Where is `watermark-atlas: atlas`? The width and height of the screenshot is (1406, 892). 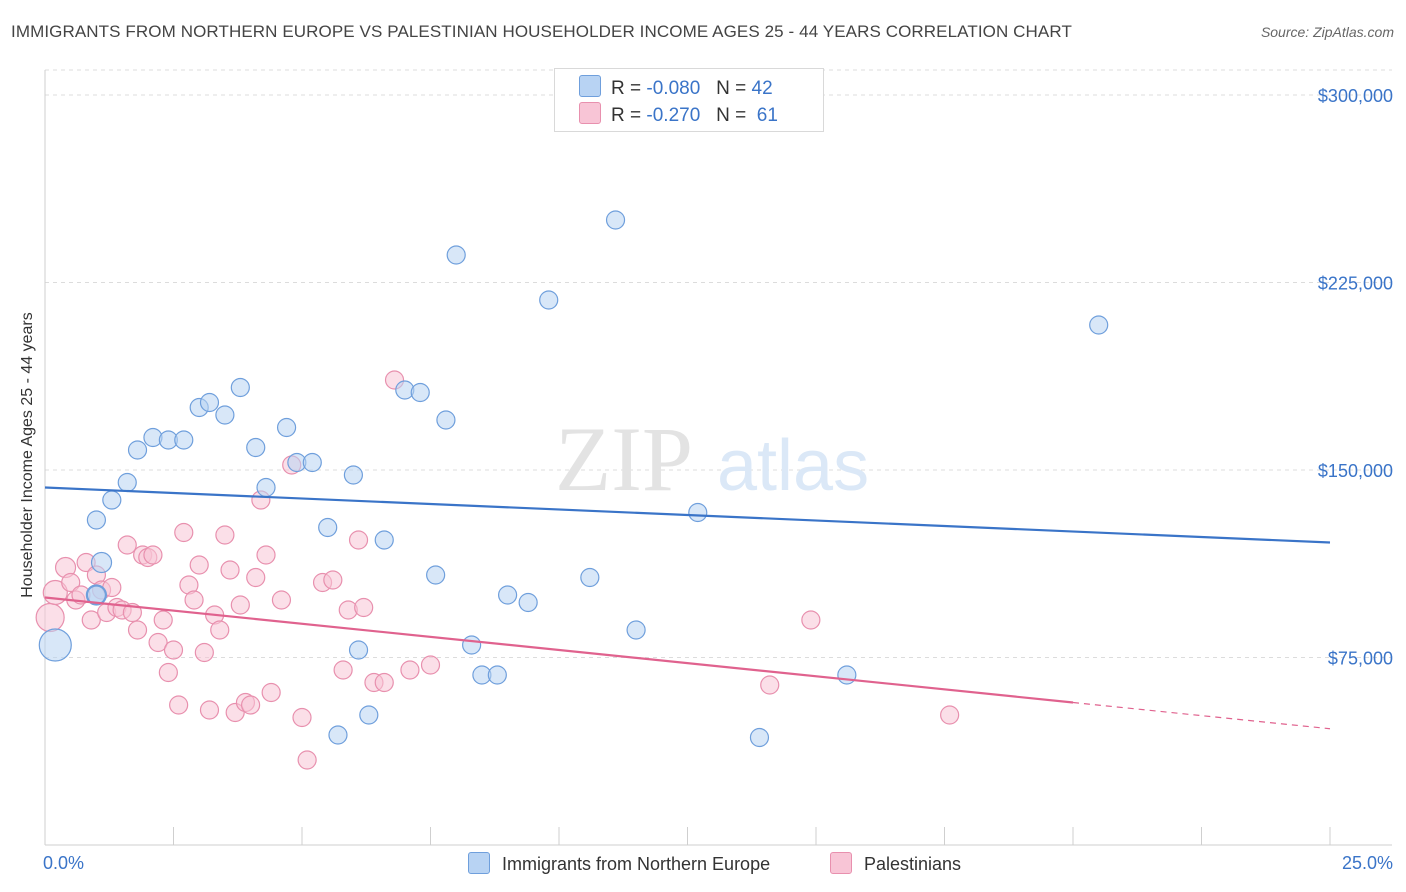 watermark-atlas: atlas is located at coordinates (793, 466).